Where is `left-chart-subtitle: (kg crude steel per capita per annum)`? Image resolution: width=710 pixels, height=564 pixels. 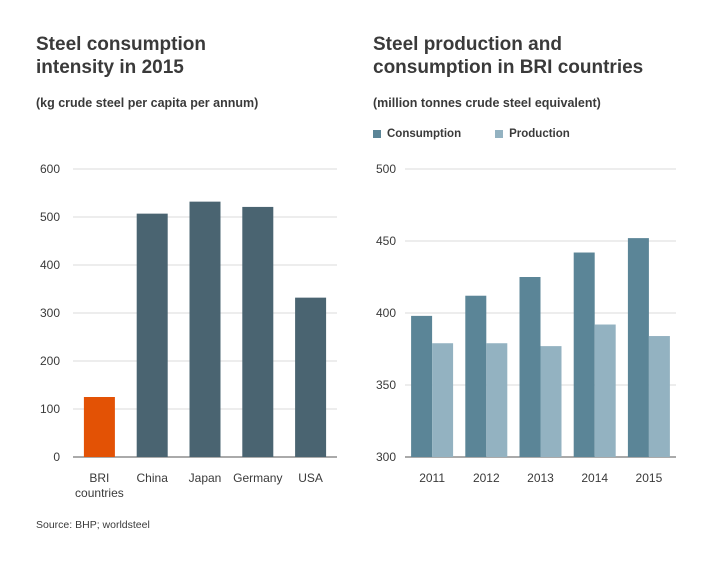 left-chart-subtitle: (kg crude steel per capita per annum) is located at coordinates (147, 103).